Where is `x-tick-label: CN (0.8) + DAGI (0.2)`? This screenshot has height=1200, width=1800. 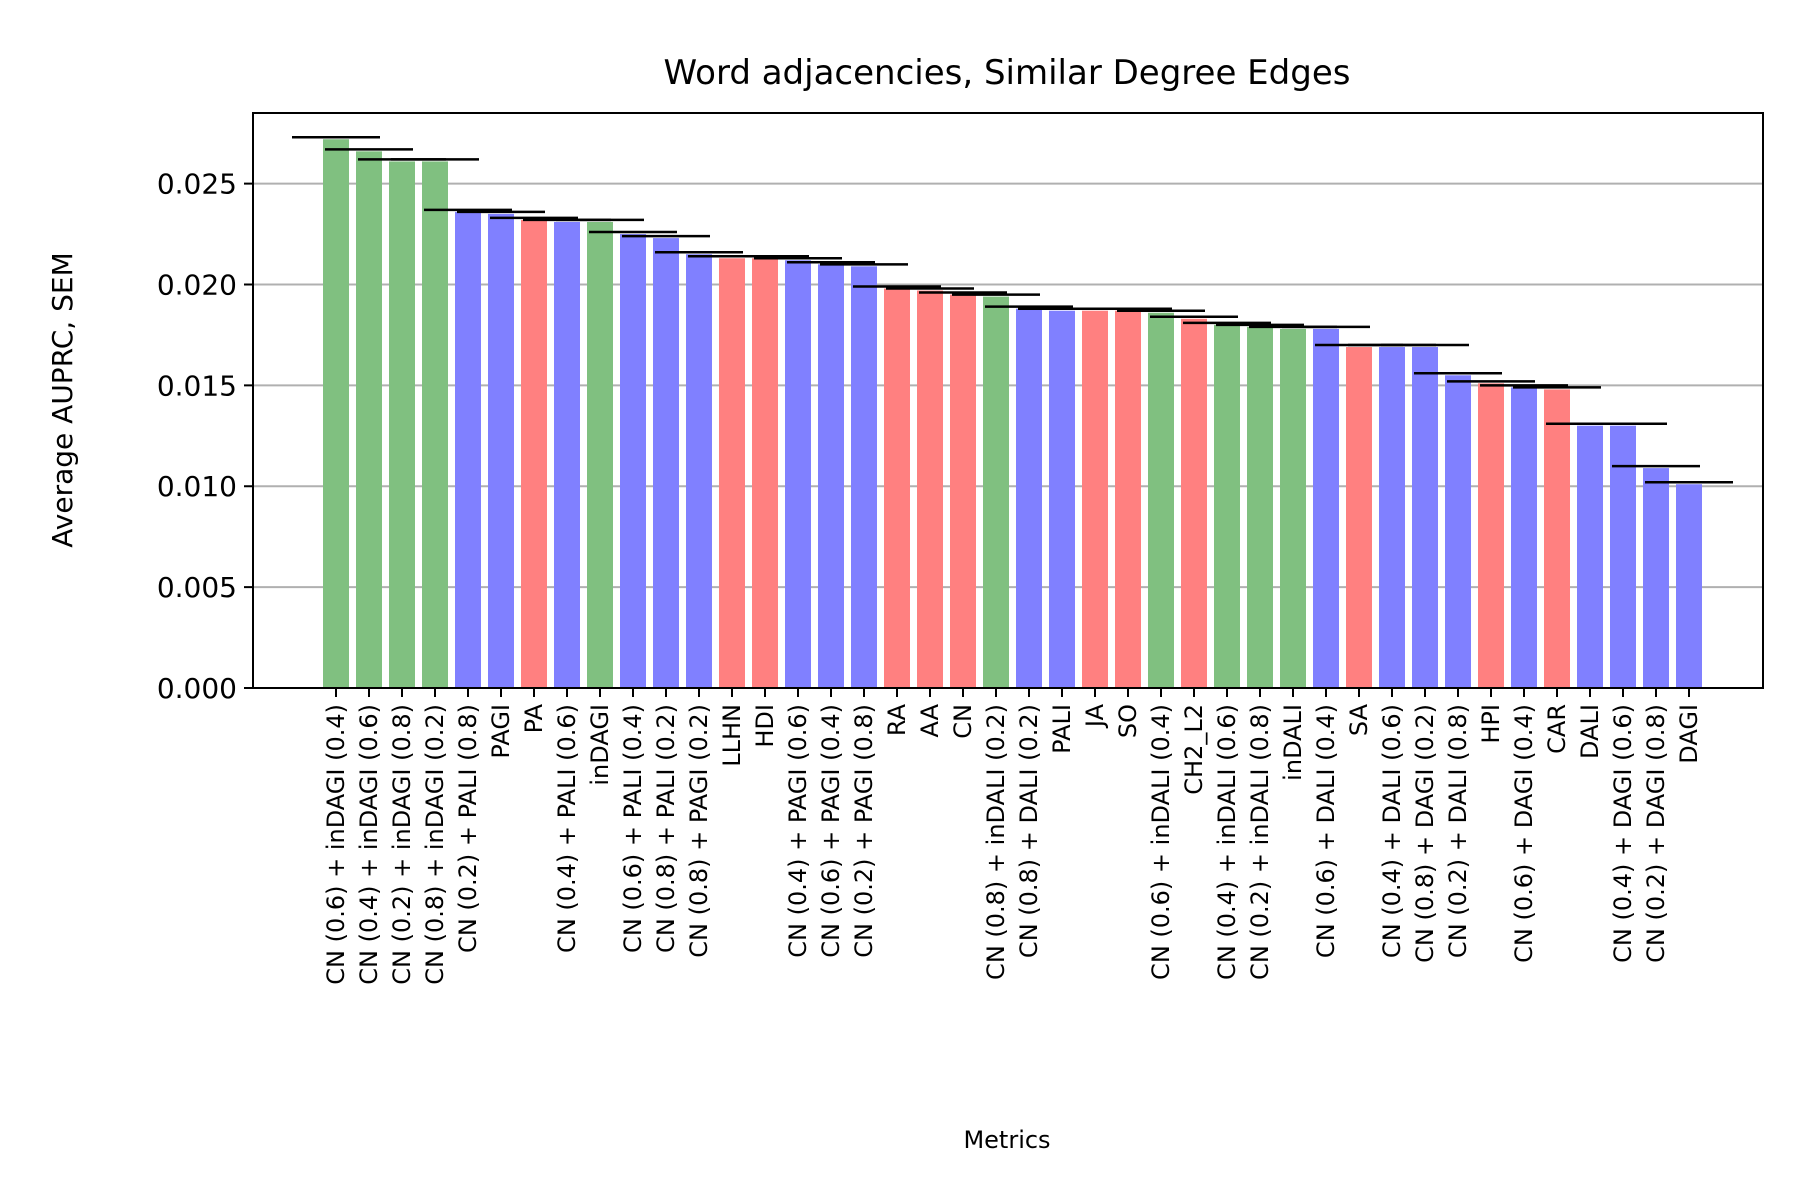
x-tick-label: CN (0.8) + DAGI (0.2) is located at coordinates (1425, 833).